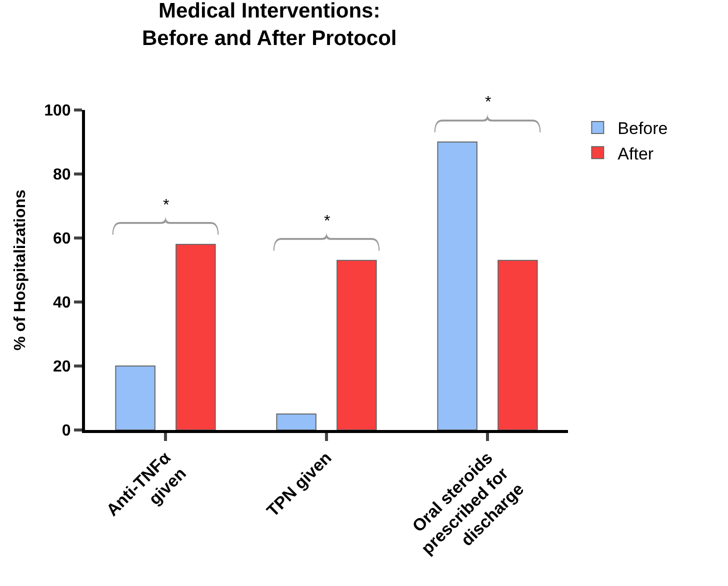 The width and height of the screenshot is (728, 586). Describe the element at coordinates (643, 128) in the screenshot. I see `legend-label: Before` at that location.